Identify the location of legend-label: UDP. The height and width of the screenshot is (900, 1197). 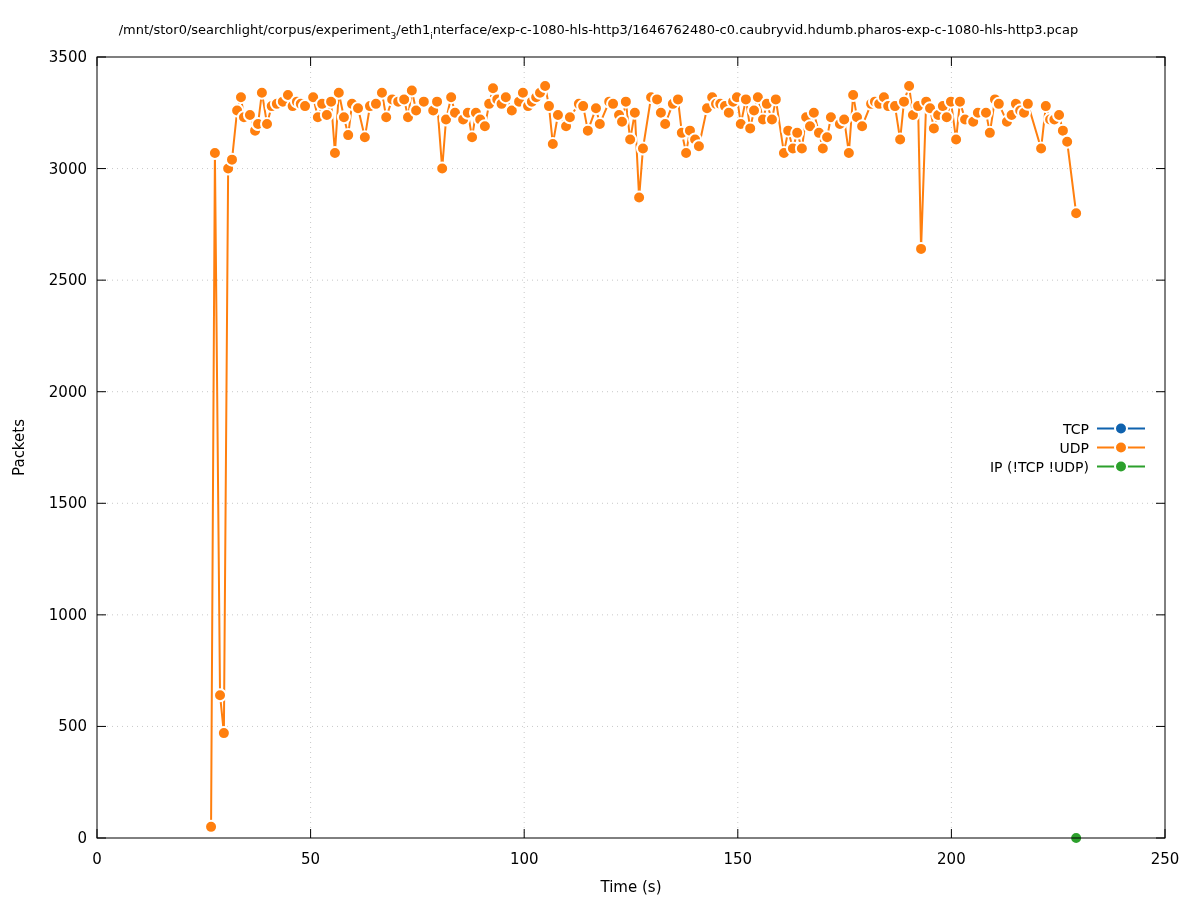
(1074, 447).